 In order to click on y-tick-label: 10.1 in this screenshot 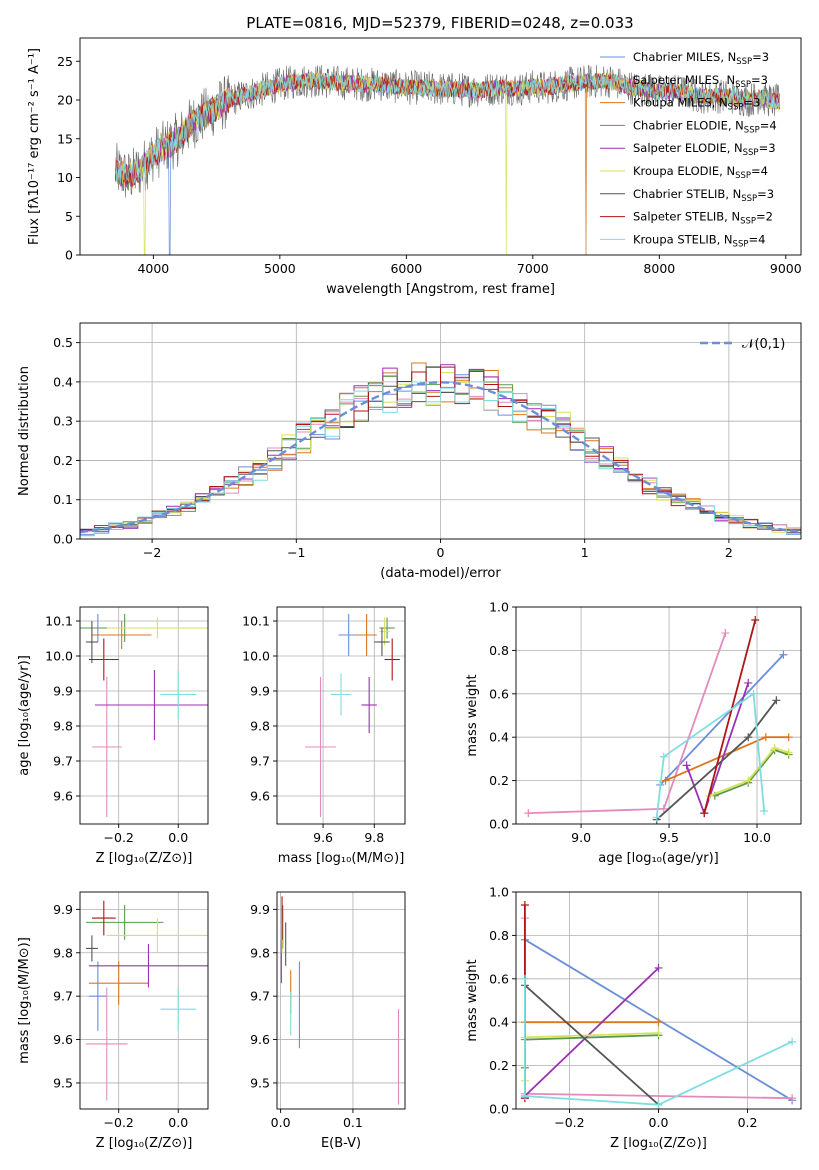, I will do `click(256, 621)`.